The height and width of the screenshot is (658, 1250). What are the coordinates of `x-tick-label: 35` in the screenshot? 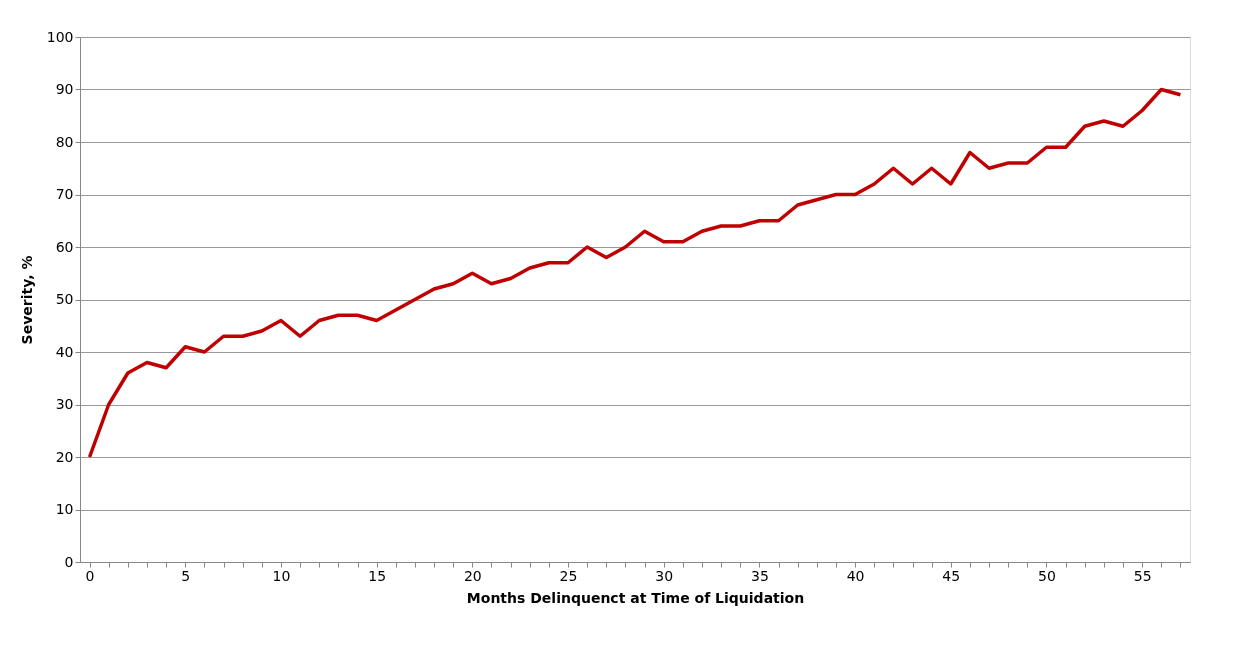 It's located at (759, 575).